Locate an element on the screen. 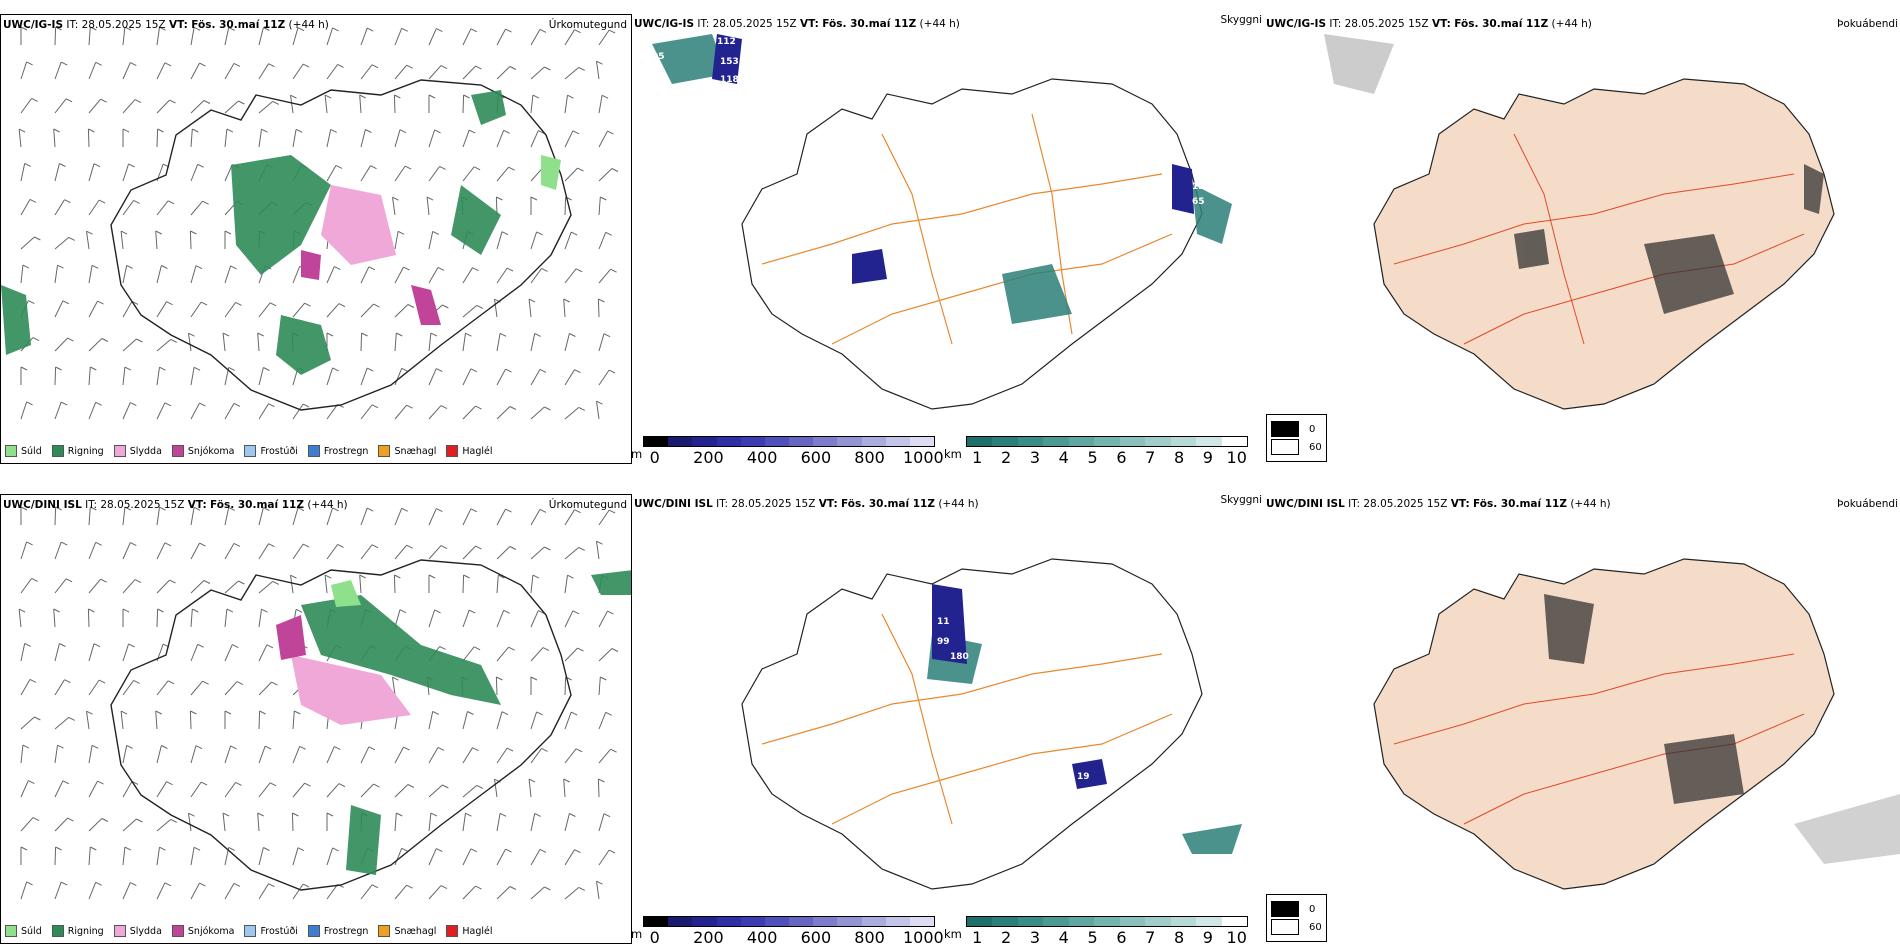  colorbar-tick: 600 is located at coordinates (816, 937).